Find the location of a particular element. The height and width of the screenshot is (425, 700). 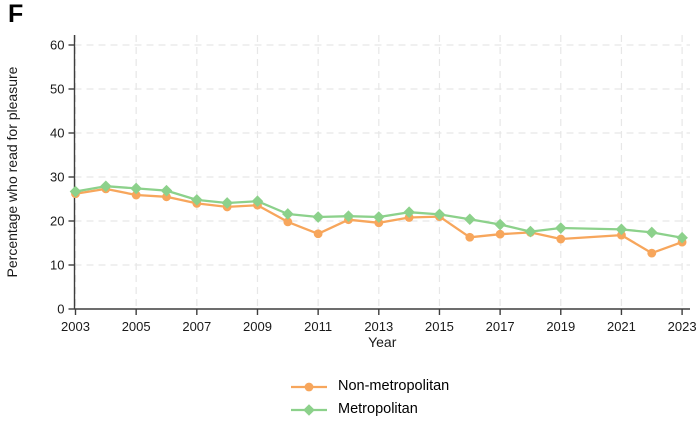

panel-label: F is located at coordinates (16, 14).